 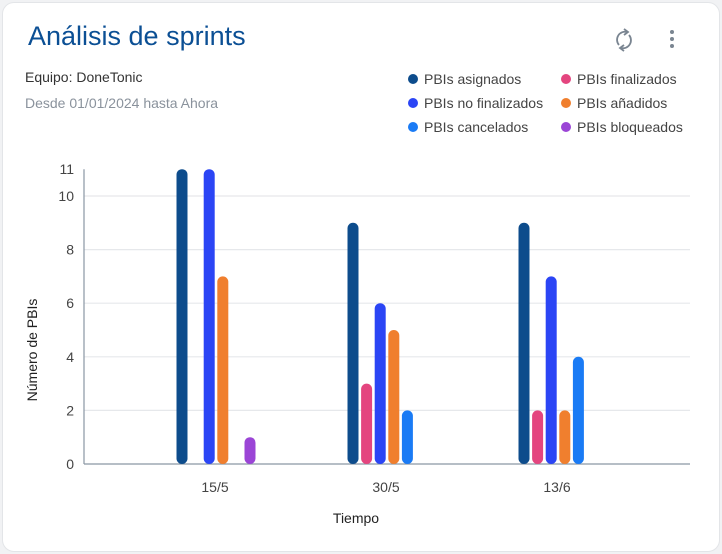 I want to click on refresh-icon, so click(x=624, y=42).